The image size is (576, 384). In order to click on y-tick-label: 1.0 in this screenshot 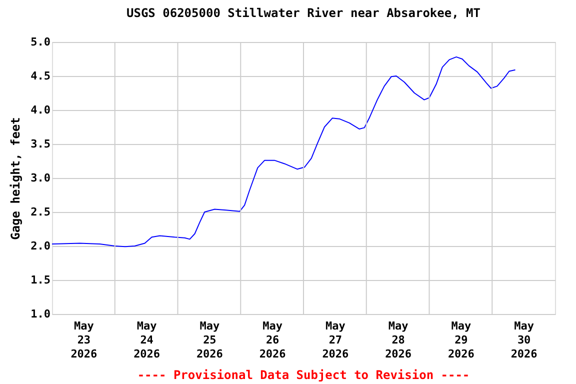, I will do `click(40, 314)`.